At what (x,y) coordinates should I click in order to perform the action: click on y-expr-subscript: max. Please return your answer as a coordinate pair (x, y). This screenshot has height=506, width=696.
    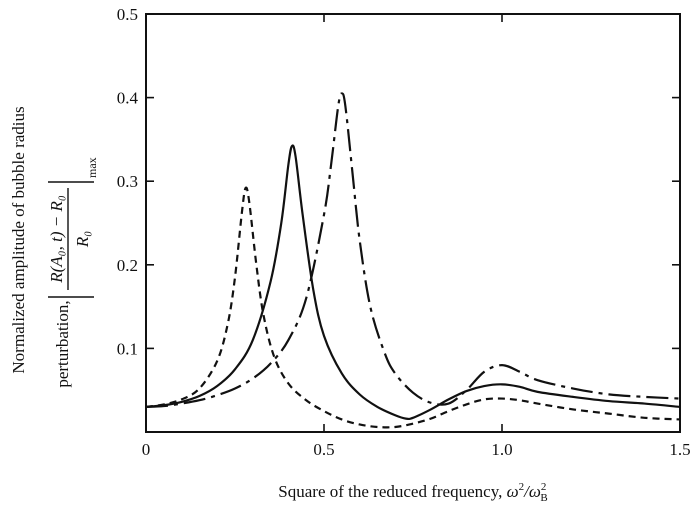
    Looking at the image, I should click on (92, 167).